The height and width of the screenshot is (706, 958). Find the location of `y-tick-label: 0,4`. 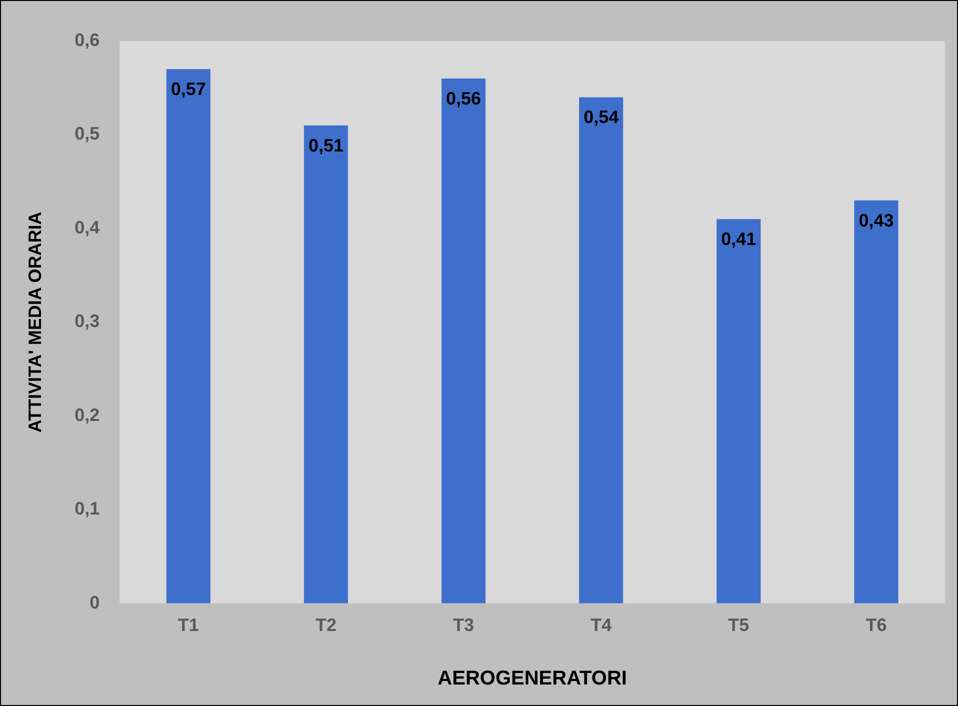

y-tick-label: 0,4 is located at coordinates (87, 227).